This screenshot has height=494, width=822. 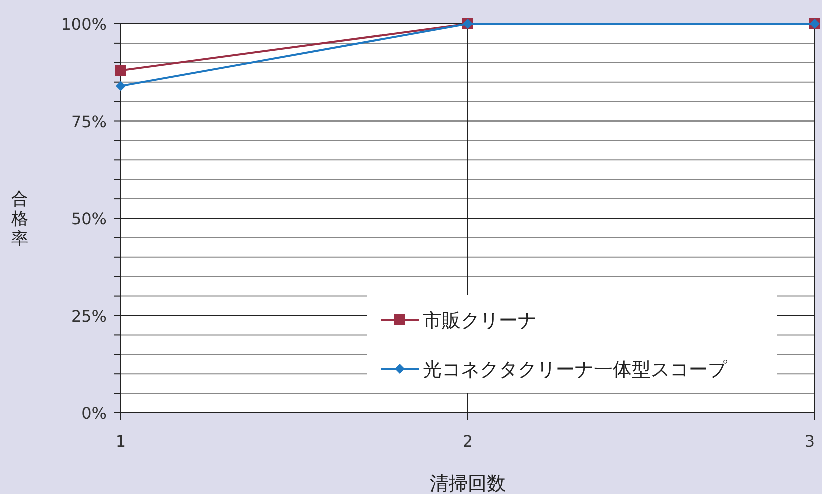 What do you see at coordinates (468, 441) in the screenshot?
I see `x-tick-label: 2` at bounding box center [468, 441].